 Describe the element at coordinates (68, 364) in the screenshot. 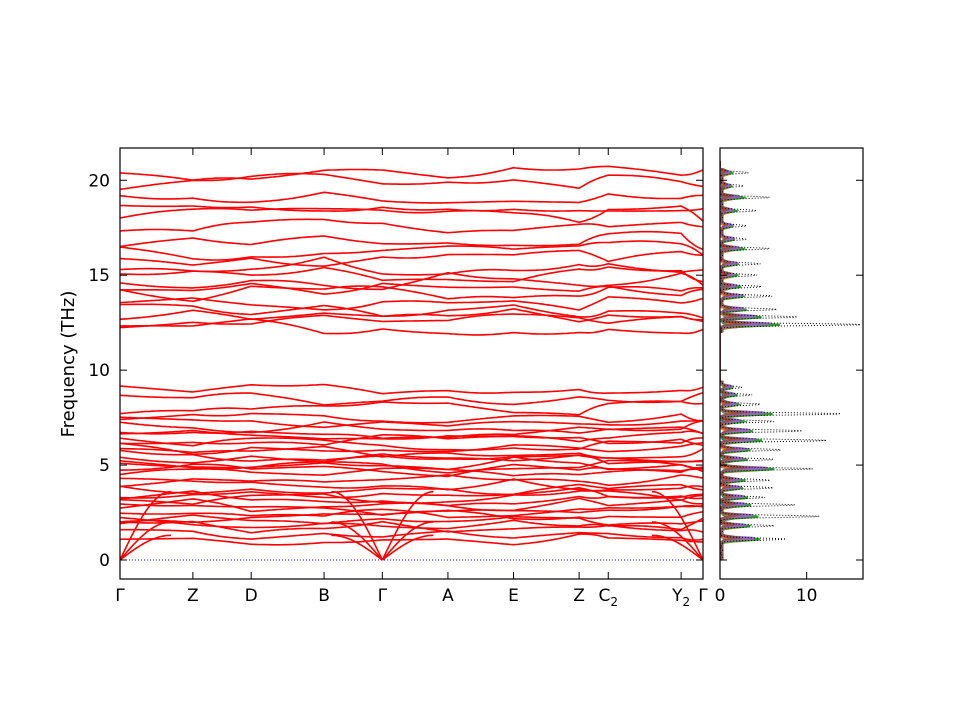

I see `y-axis-label: Frequency (THz)` at that location.